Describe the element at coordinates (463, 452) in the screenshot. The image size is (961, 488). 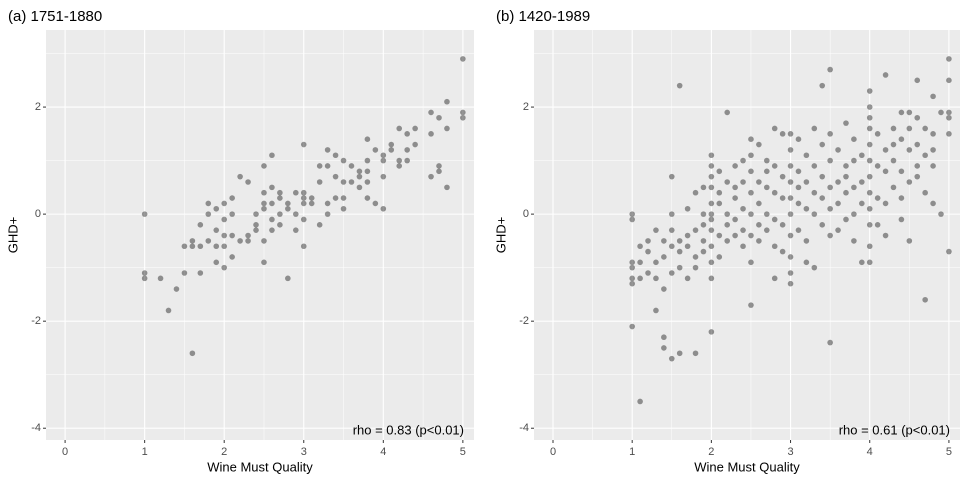
I see `x-tick-label: 5` at that location.